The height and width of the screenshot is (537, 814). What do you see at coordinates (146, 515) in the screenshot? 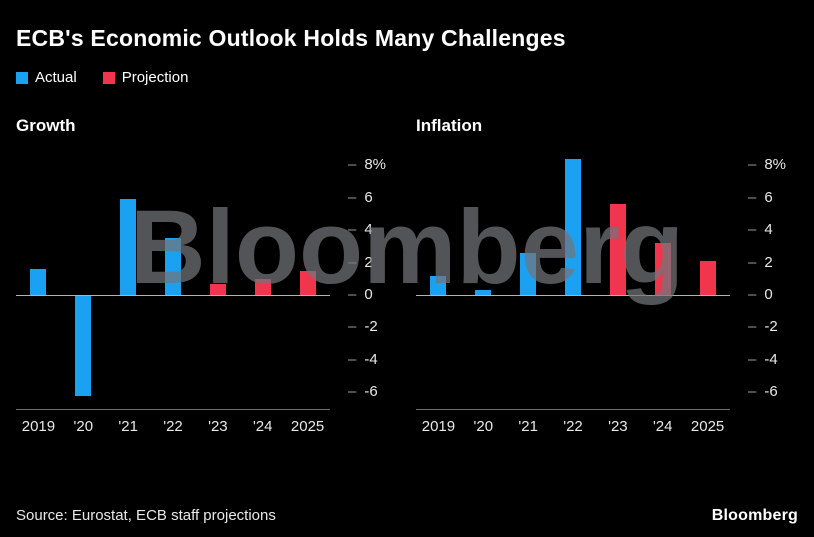
I see `source-text: Source: Eurostat, ECB staff projections` at bounding box center [146, 515].